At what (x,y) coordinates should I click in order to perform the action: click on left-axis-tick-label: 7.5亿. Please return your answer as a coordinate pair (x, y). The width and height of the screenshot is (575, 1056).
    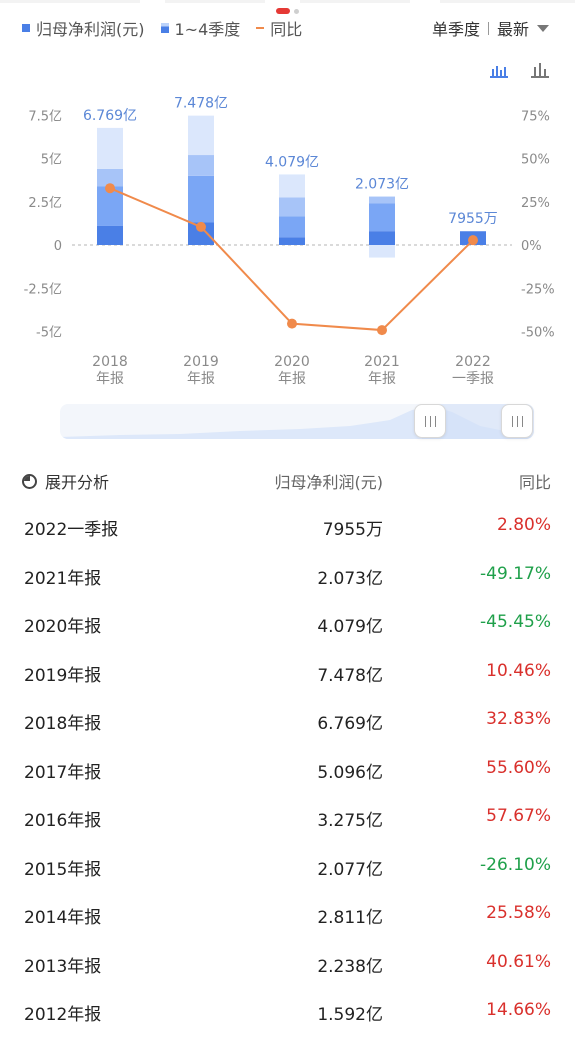
    Looking at the image, I should click on (45, 116).